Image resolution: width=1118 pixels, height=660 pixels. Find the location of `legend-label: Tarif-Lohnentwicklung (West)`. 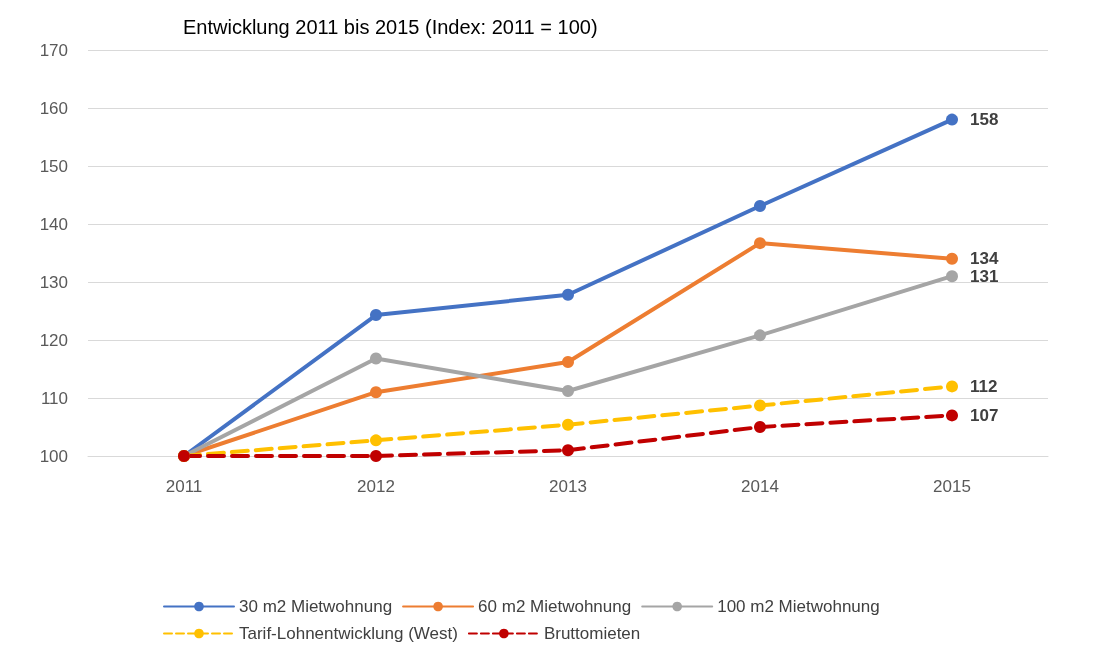

legend-label: Tarif-Lohnentwicklung (West) is located at coordinates (348, 633).